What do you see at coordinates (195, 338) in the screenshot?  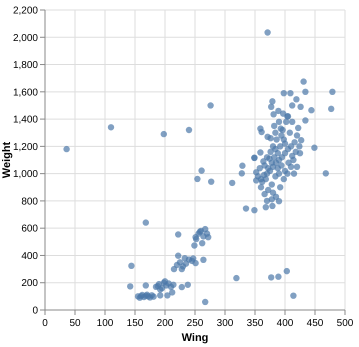 I see `x-axis-title: Wing` at bounding box center [195, 338].